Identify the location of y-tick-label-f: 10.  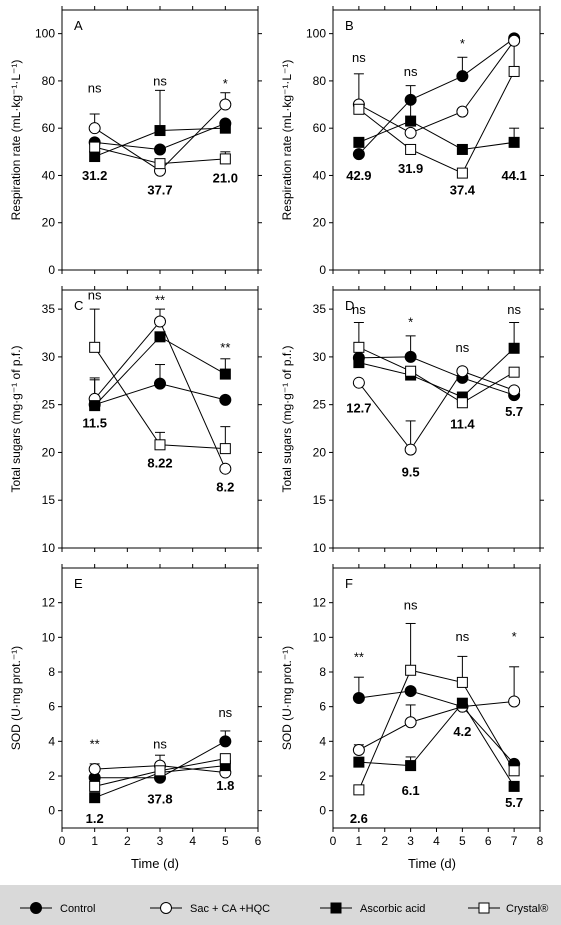
(320, 637).